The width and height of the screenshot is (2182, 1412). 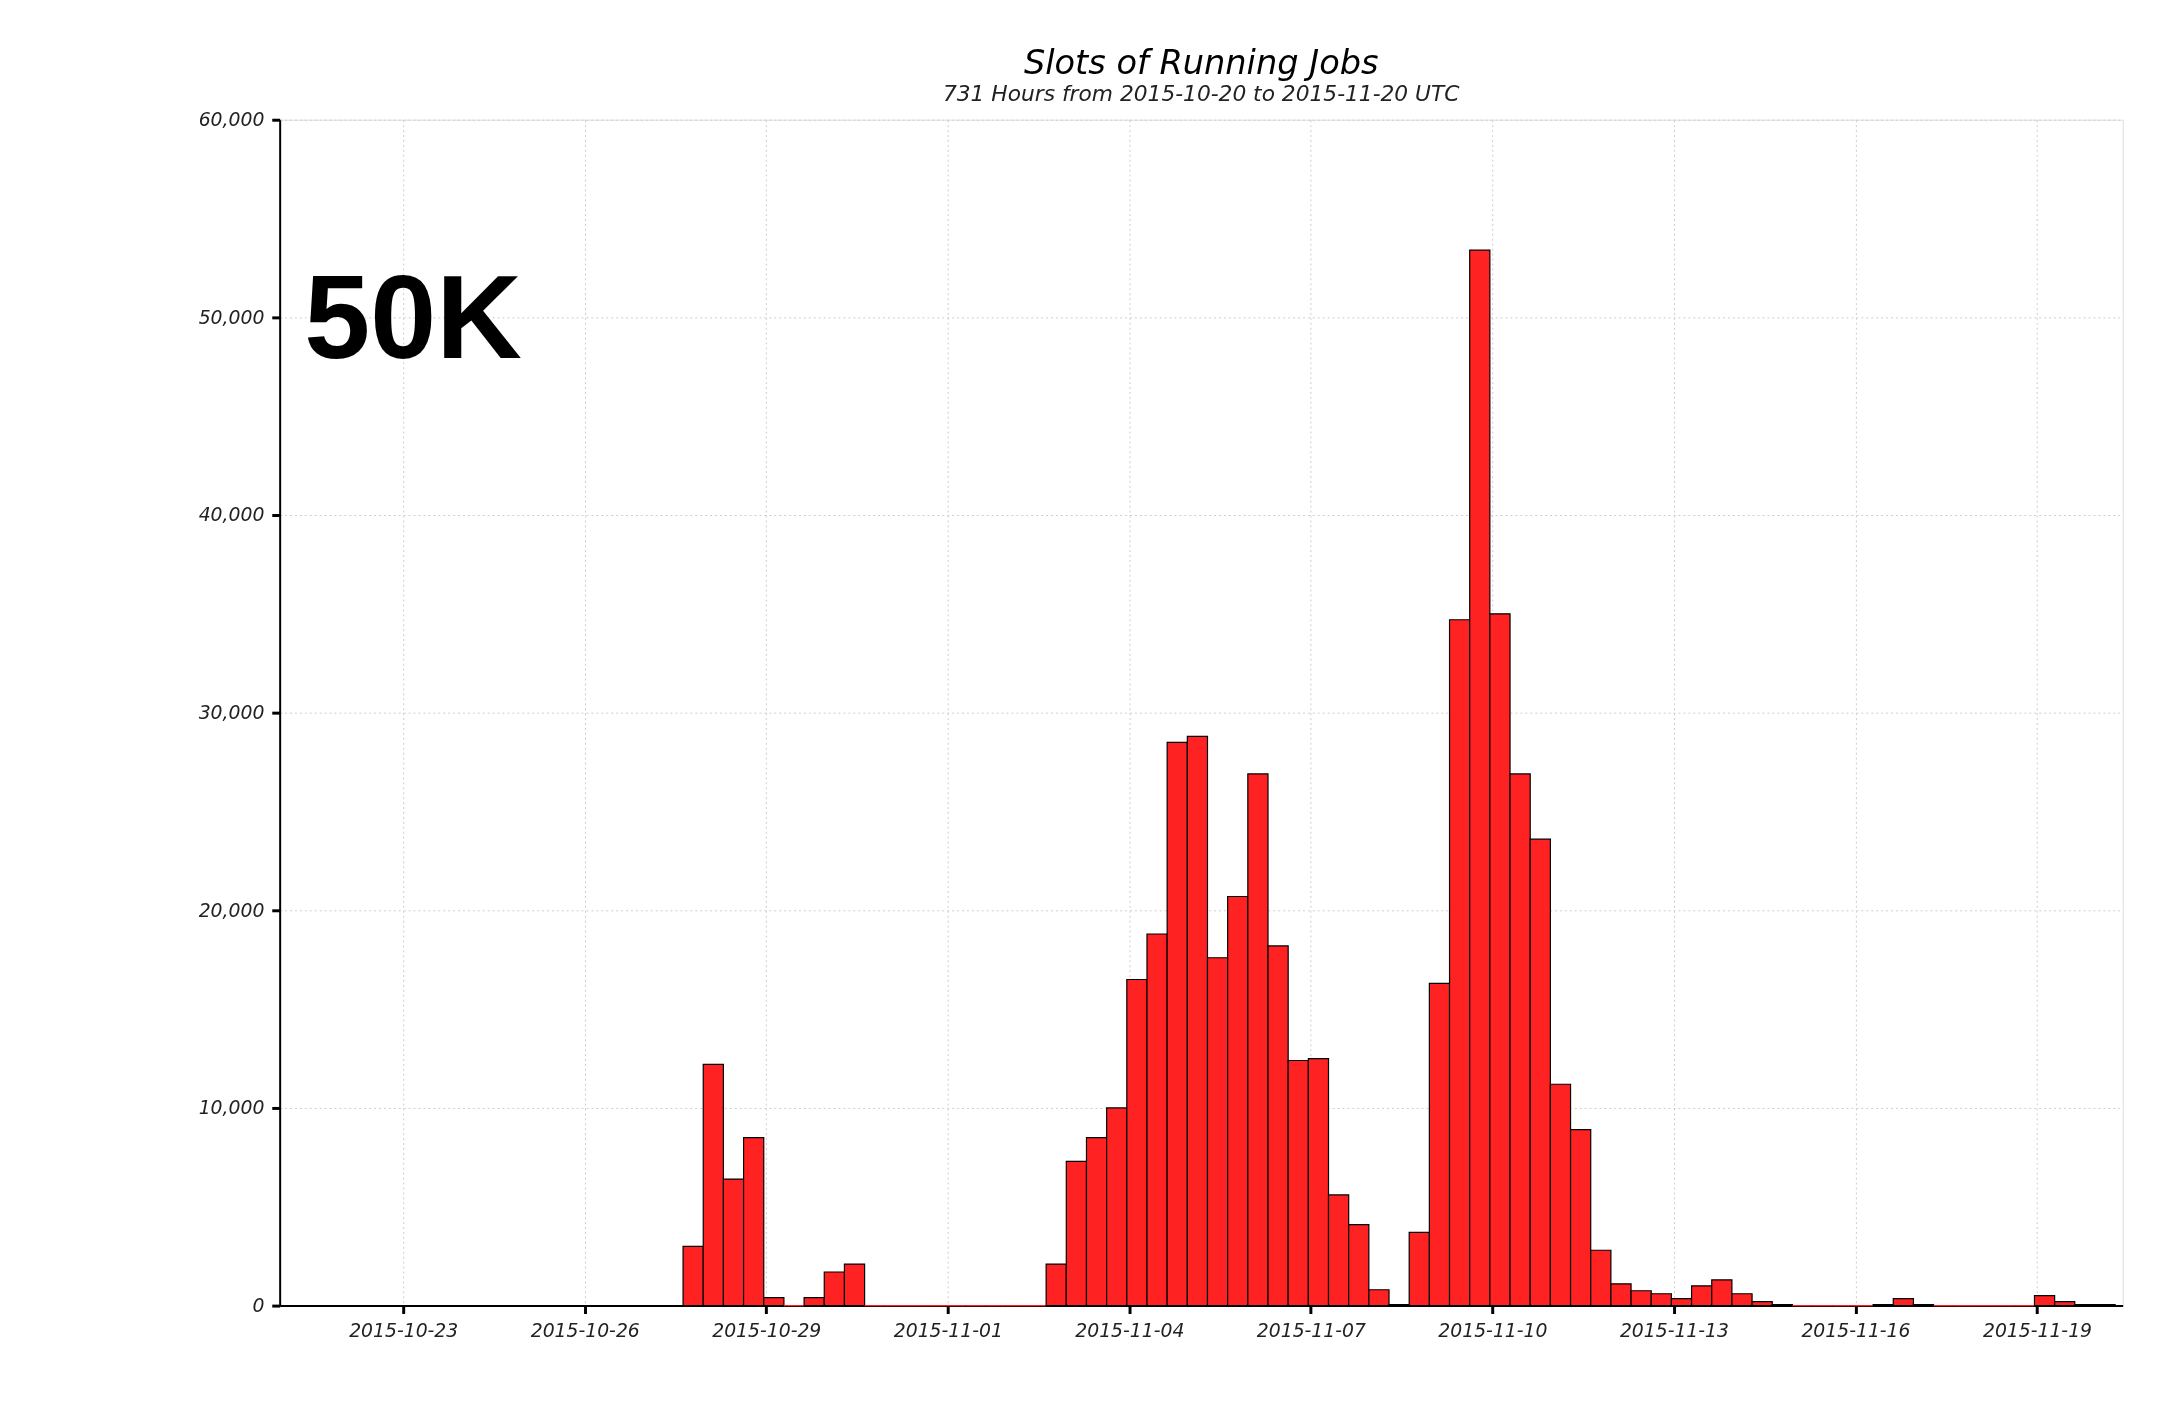 I want to click on x-tick-label: 2015-11-10, so click(x=1493, y=1330).